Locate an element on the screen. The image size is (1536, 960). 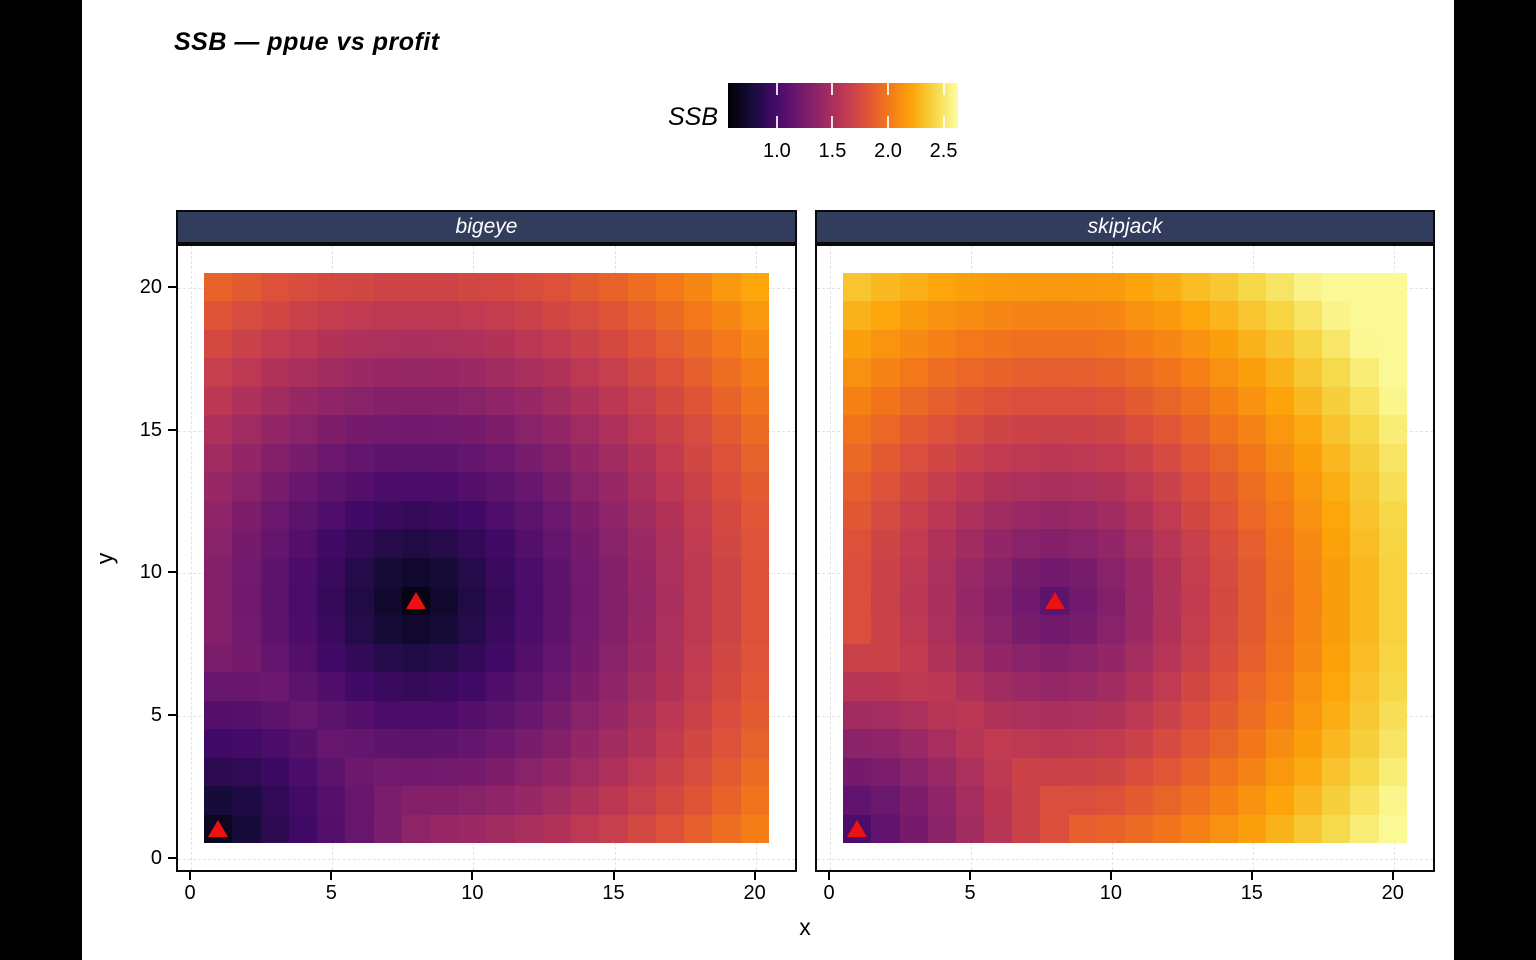
x-axis-tick-label: 20 is located at coordinates (754, 893).